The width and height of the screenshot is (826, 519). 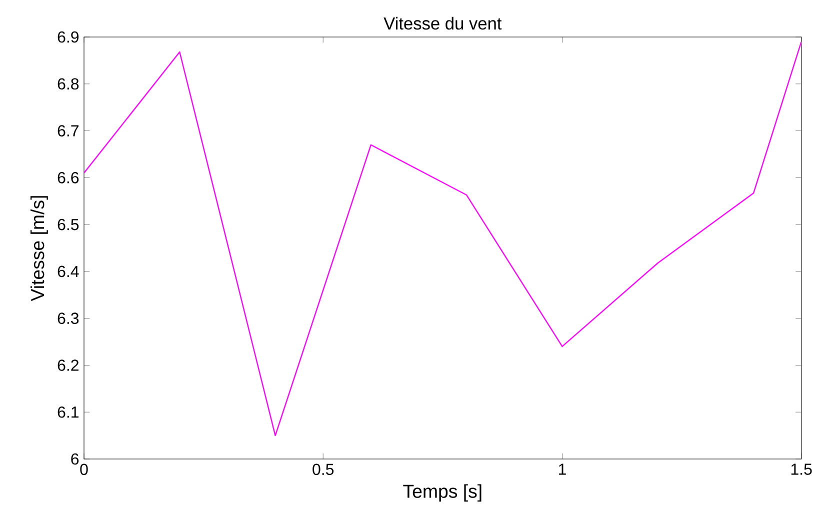 I want to click on chart-title: Vitesse du vent, so click(x=443, y=23).